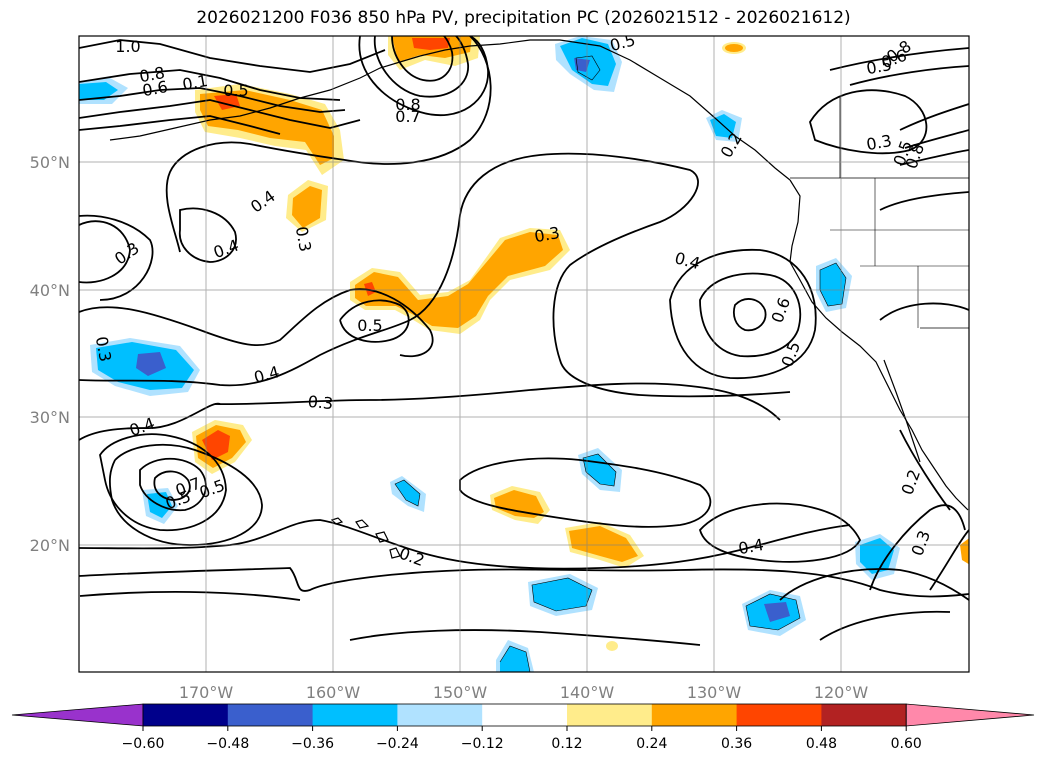 This screenshot has height=765, width=1047. I want to click on colorbar-extend-min, so click(77, 715).